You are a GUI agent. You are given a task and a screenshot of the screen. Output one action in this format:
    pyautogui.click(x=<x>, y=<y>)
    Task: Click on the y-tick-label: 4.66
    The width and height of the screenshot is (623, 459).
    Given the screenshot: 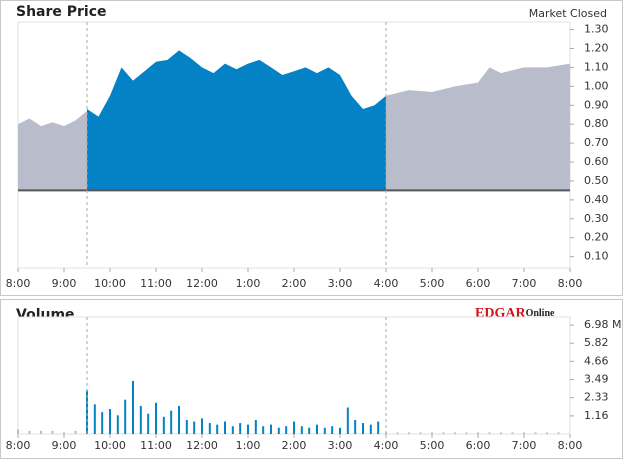 What is the action you would take?
    pyautogui.click(x=596, y=360)
    